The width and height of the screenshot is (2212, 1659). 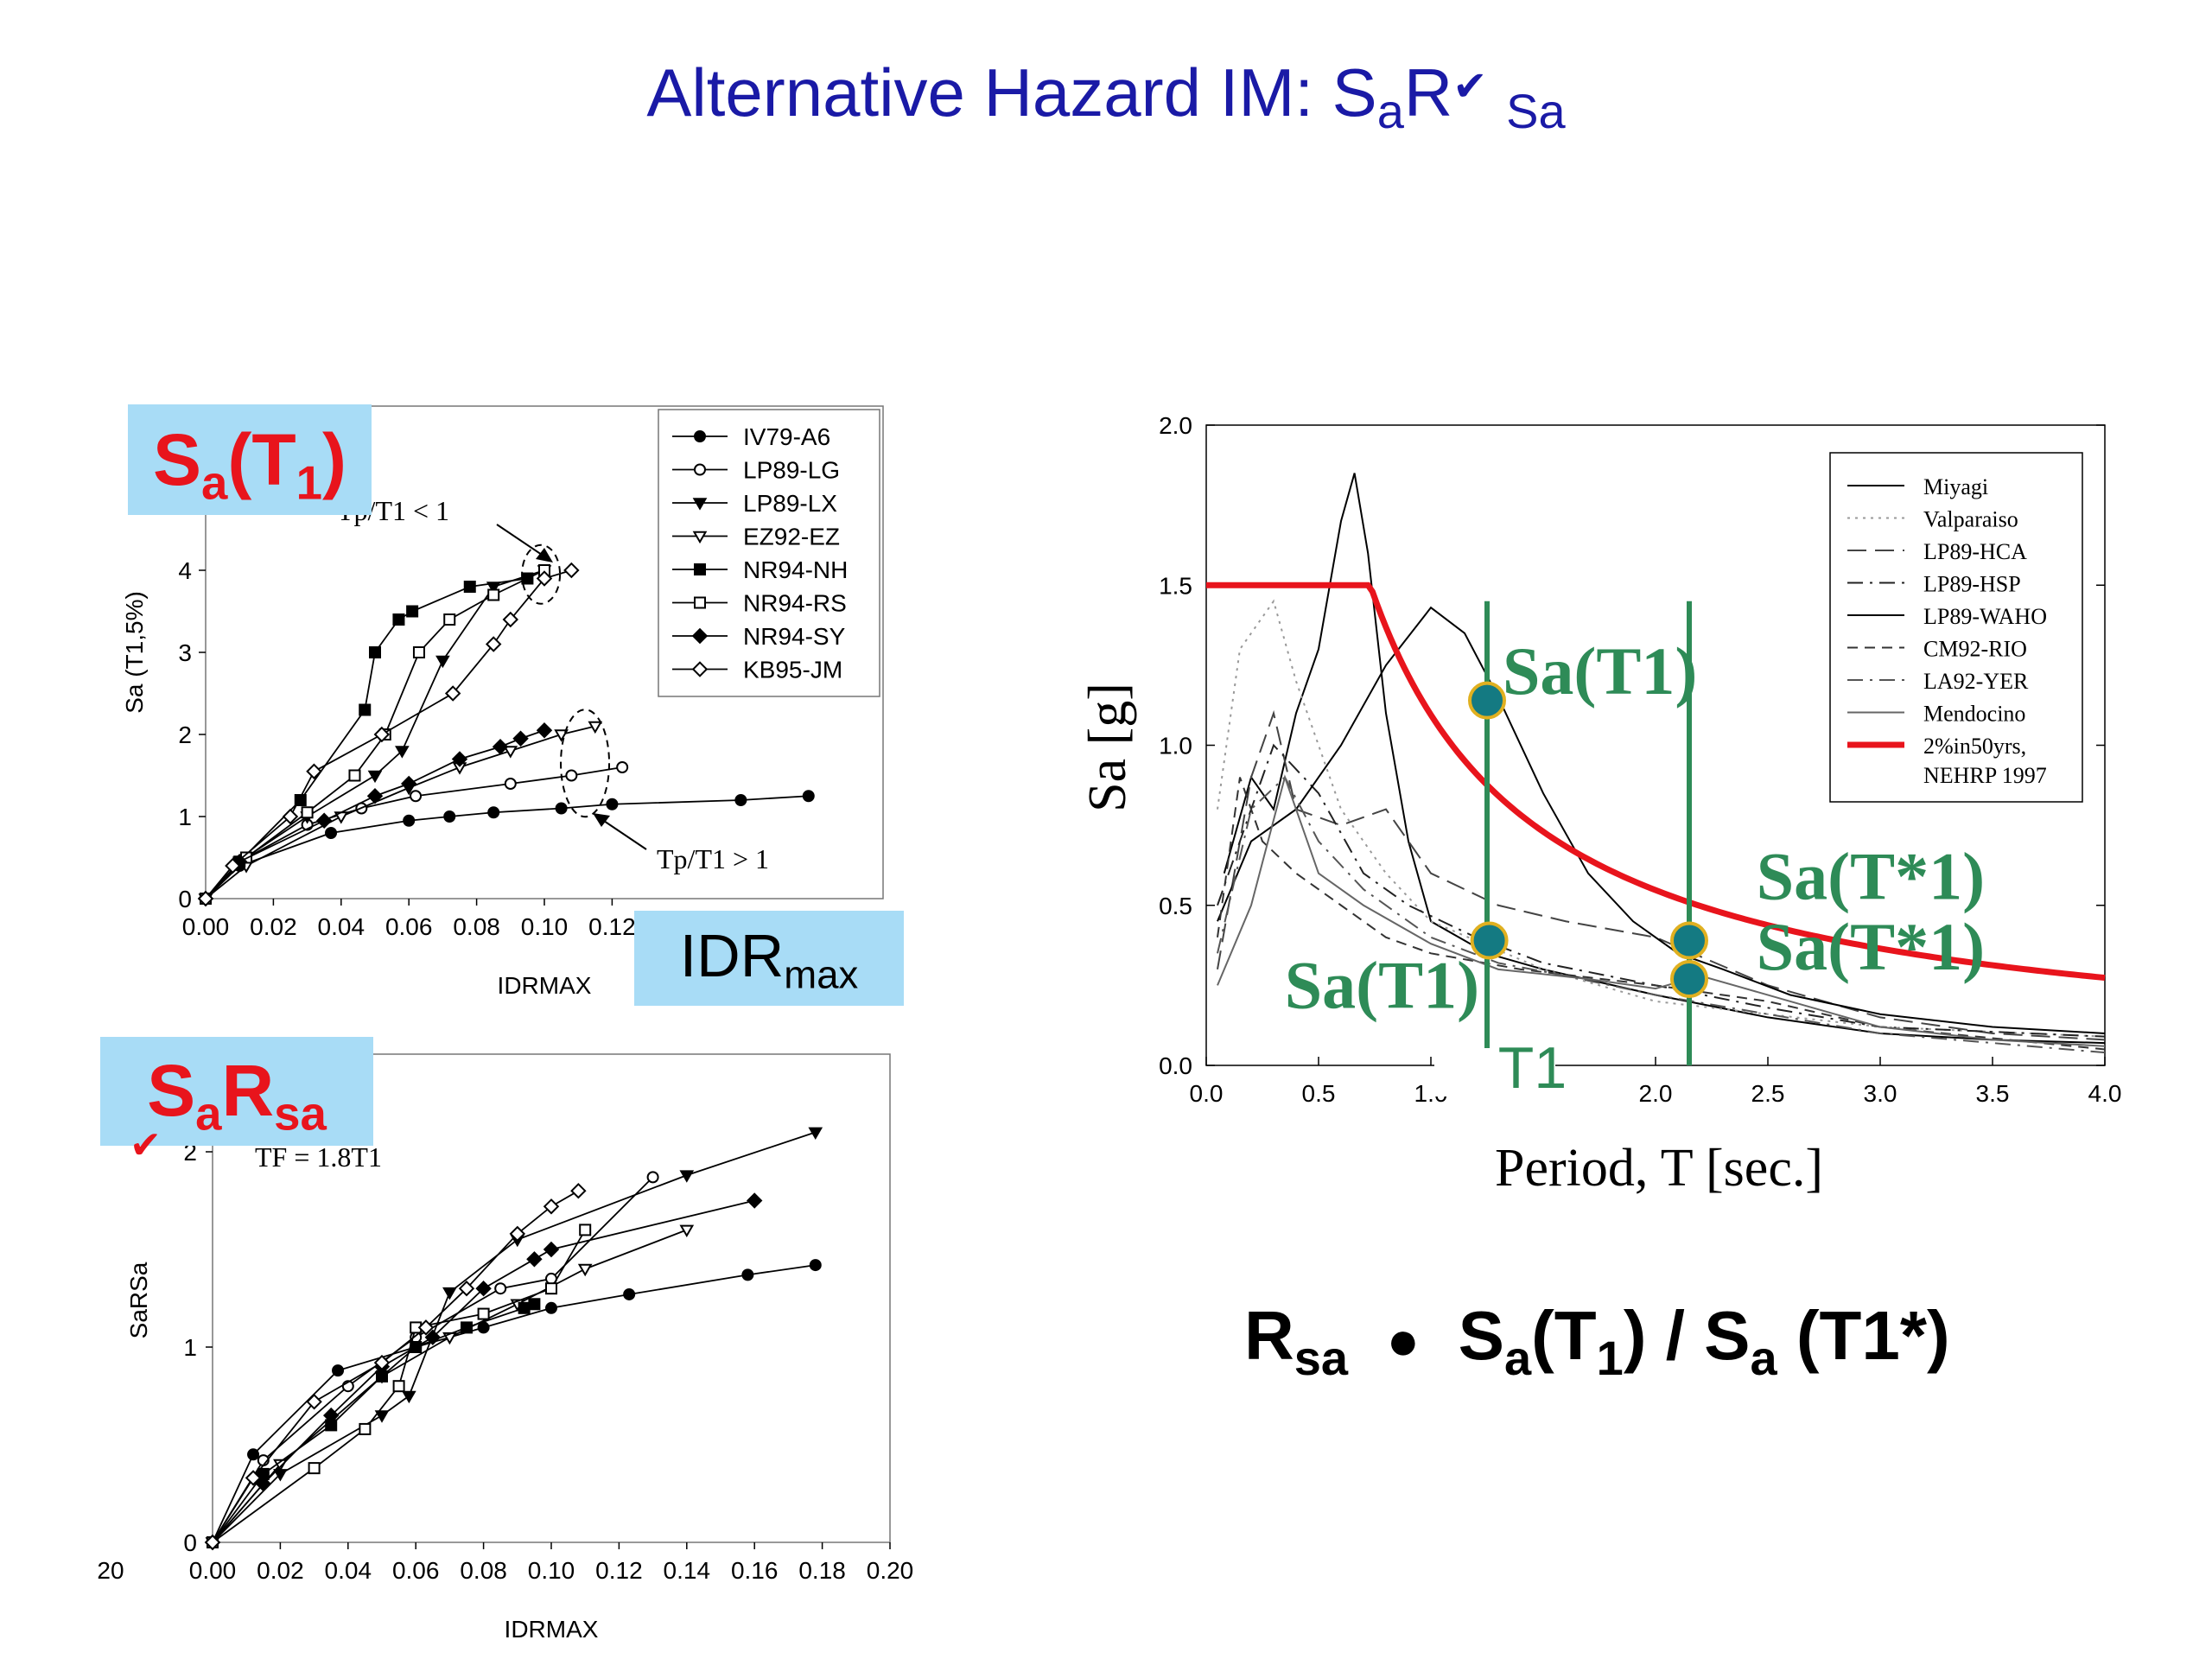 What do you see at coordinates (713, 858) in the screenshot?
I see `annotation-tp-gt: Tp/T1 > 1` at bounding box center [713, 858].